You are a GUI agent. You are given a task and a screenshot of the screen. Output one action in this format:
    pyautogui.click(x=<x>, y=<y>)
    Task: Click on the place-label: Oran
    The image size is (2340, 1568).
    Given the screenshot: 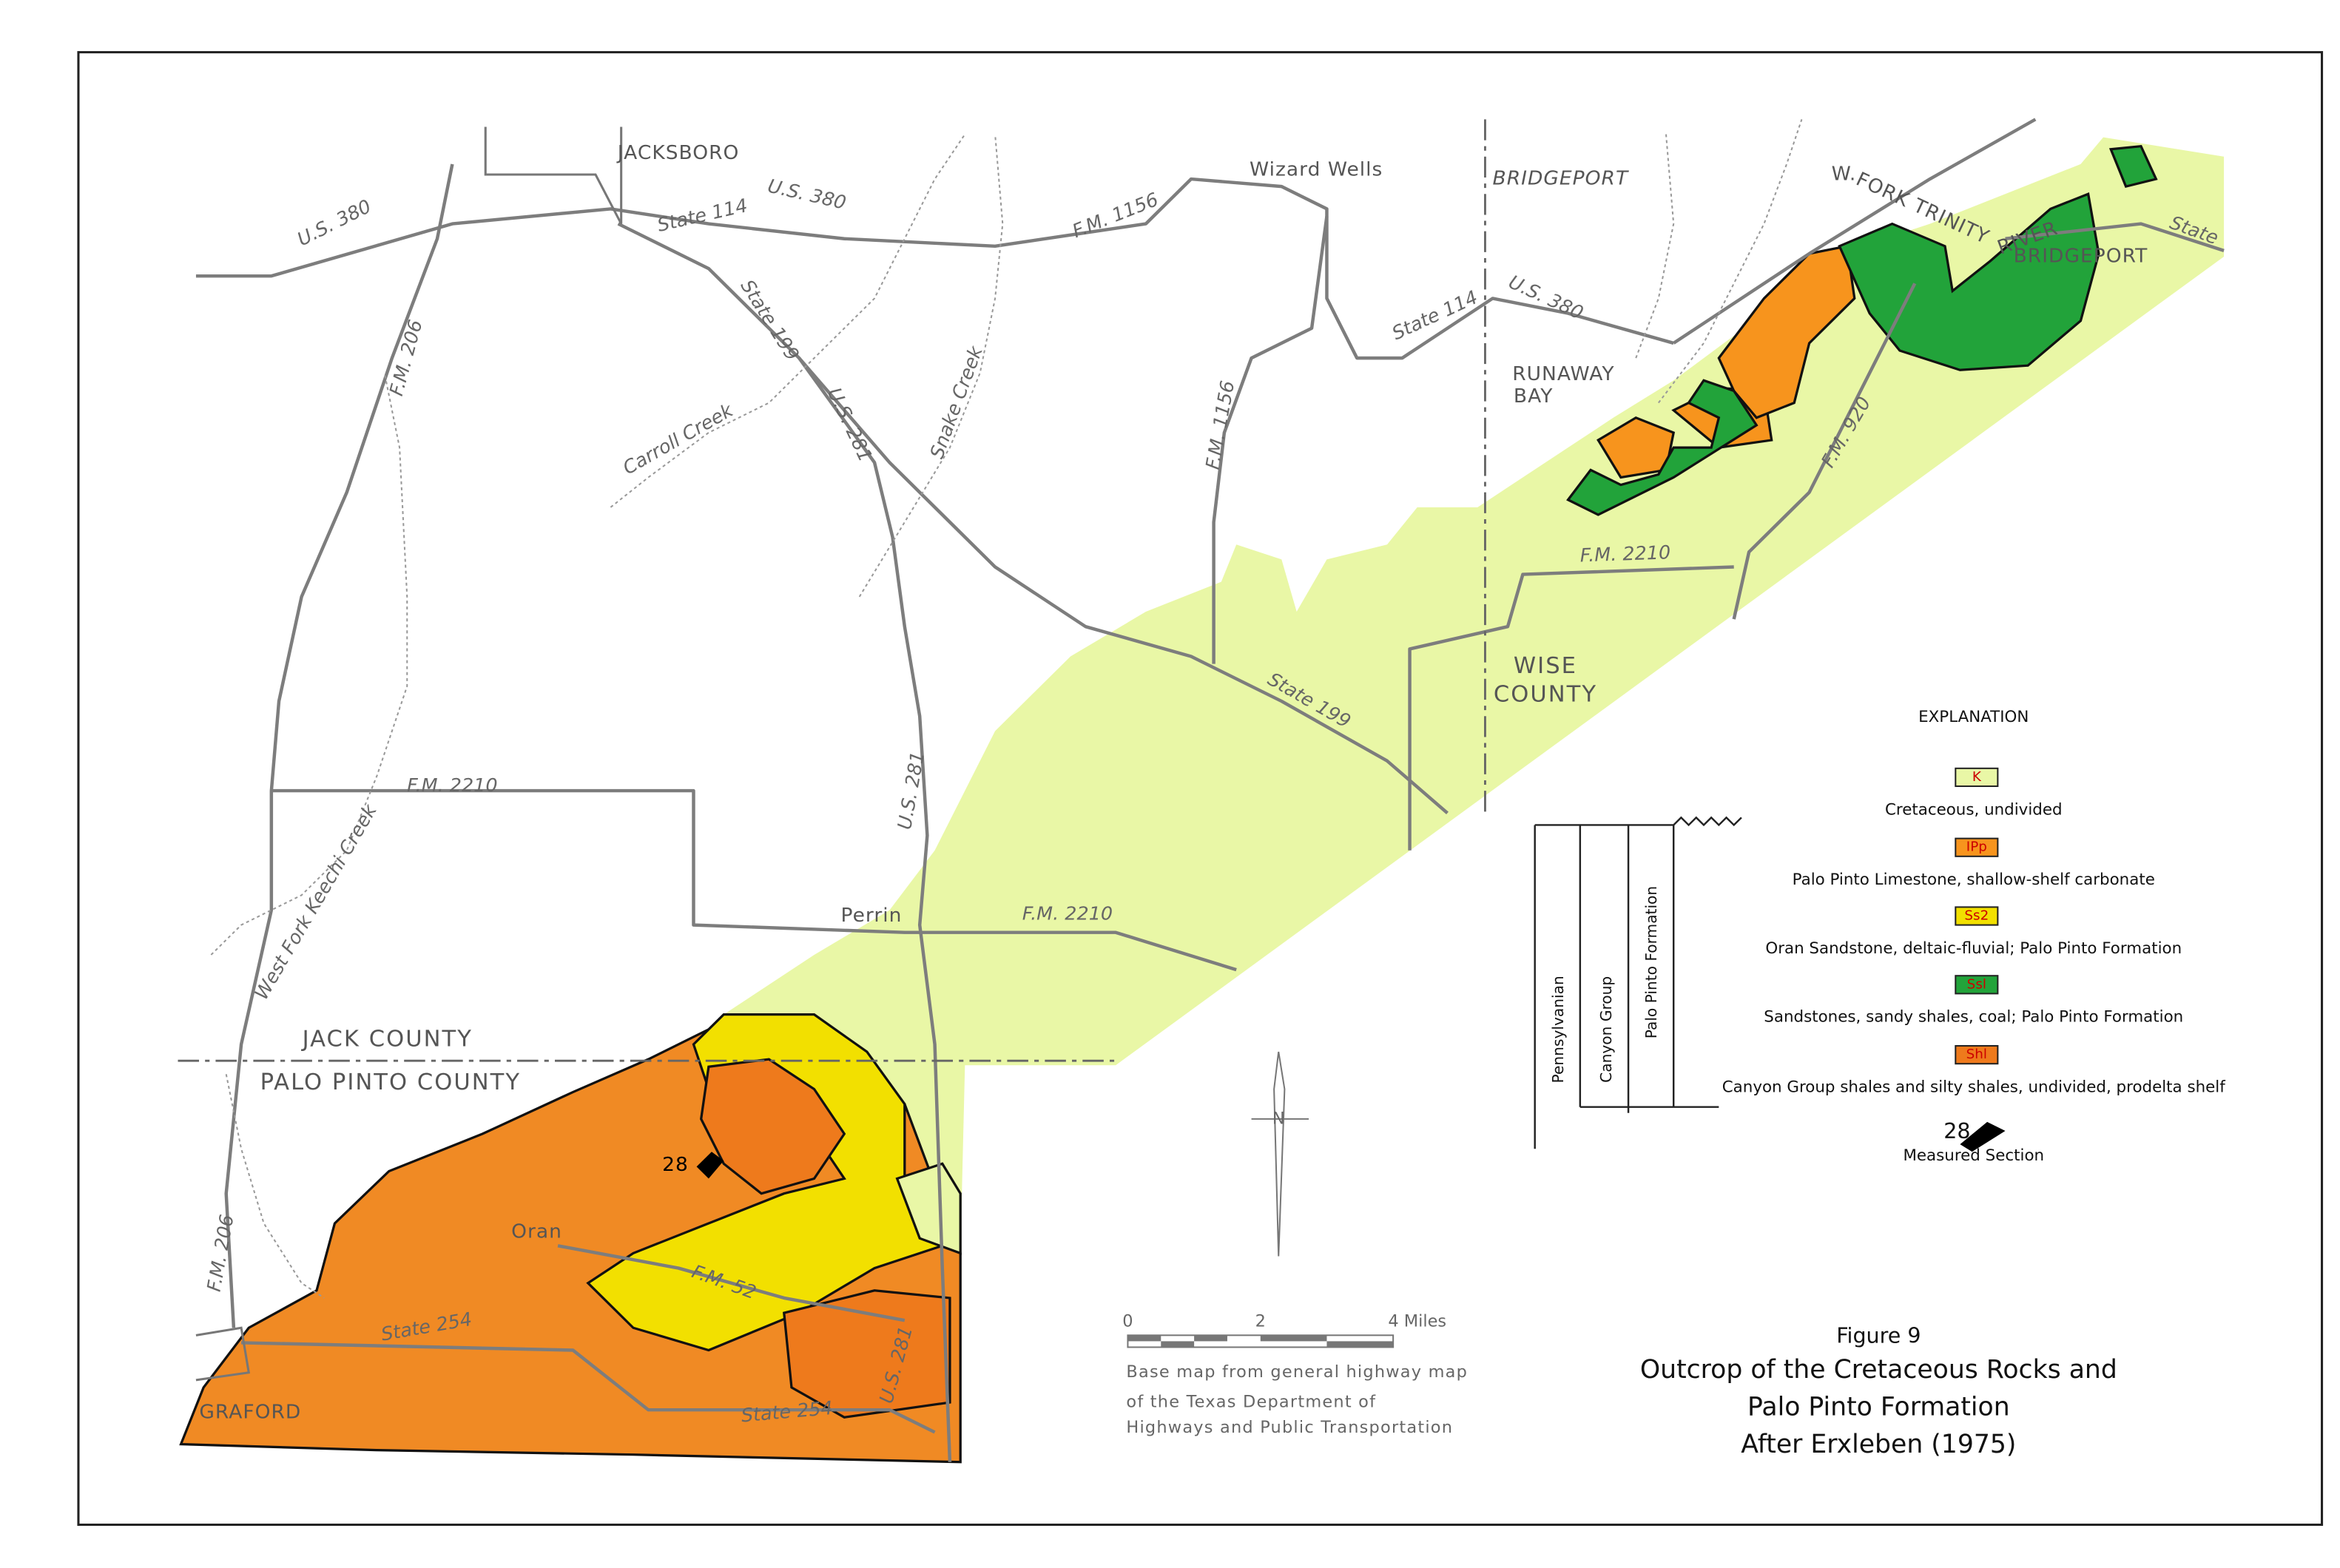 What is the action you would take?
    pyautogui.click(x=536, y=1232)
    